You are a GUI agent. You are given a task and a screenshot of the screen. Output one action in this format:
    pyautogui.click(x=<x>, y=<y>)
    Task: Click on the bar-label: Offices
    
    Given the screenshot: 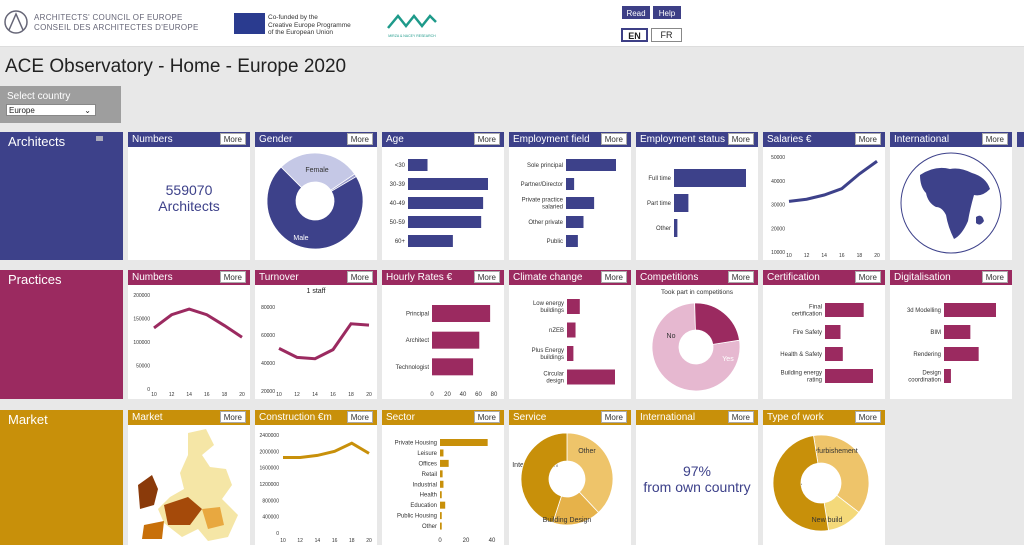 What is the action you would take?
    pyautogui.click(x=427, y=464)
    